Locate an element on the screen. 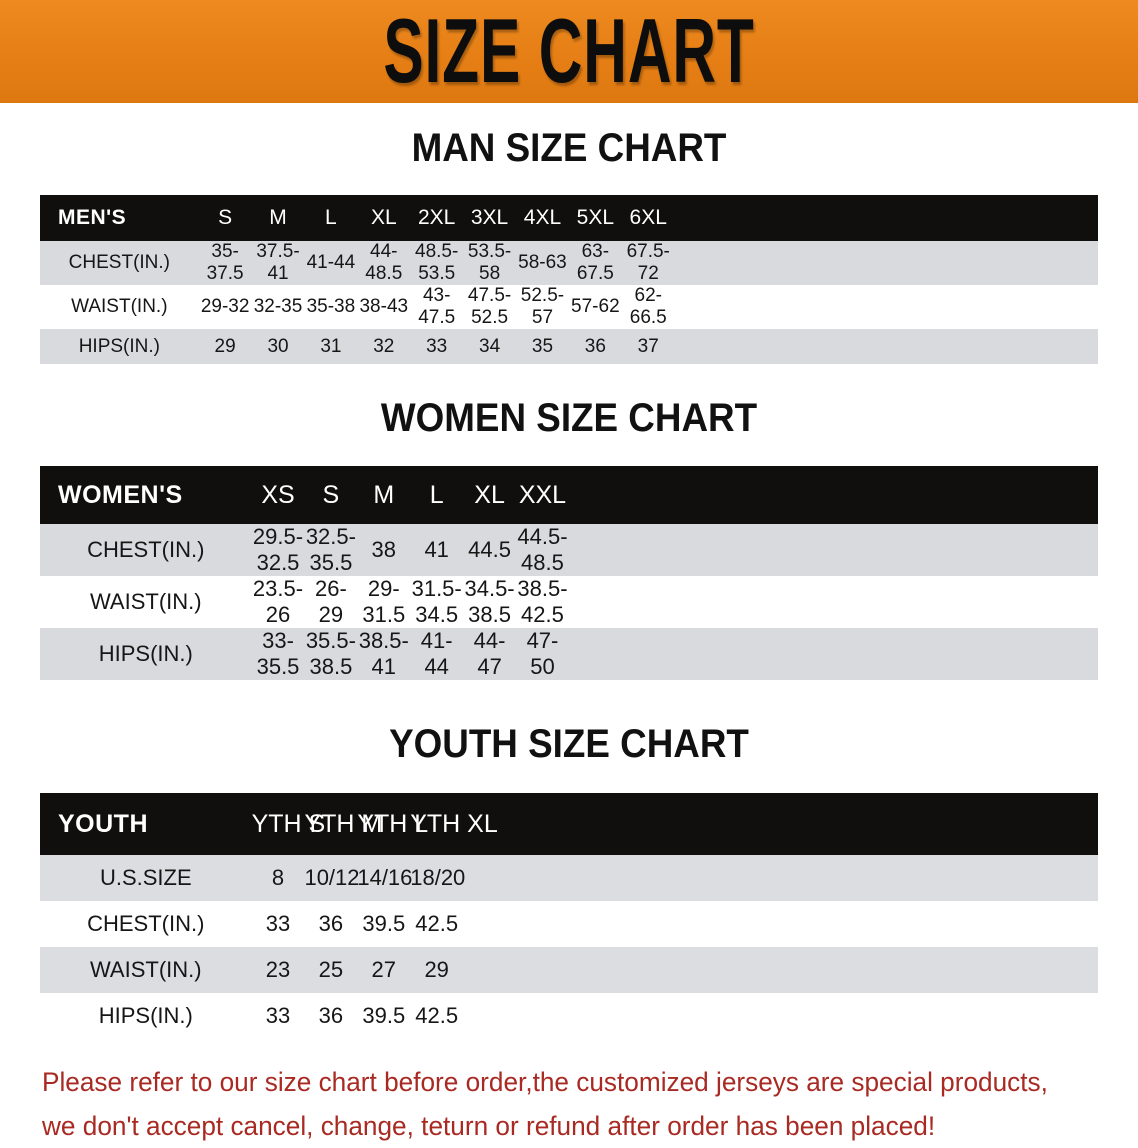 The width and height of the screenshot is (1138, 1148). youth-cell-r2-c4: 42.5 is located at coordinates (437, 924).